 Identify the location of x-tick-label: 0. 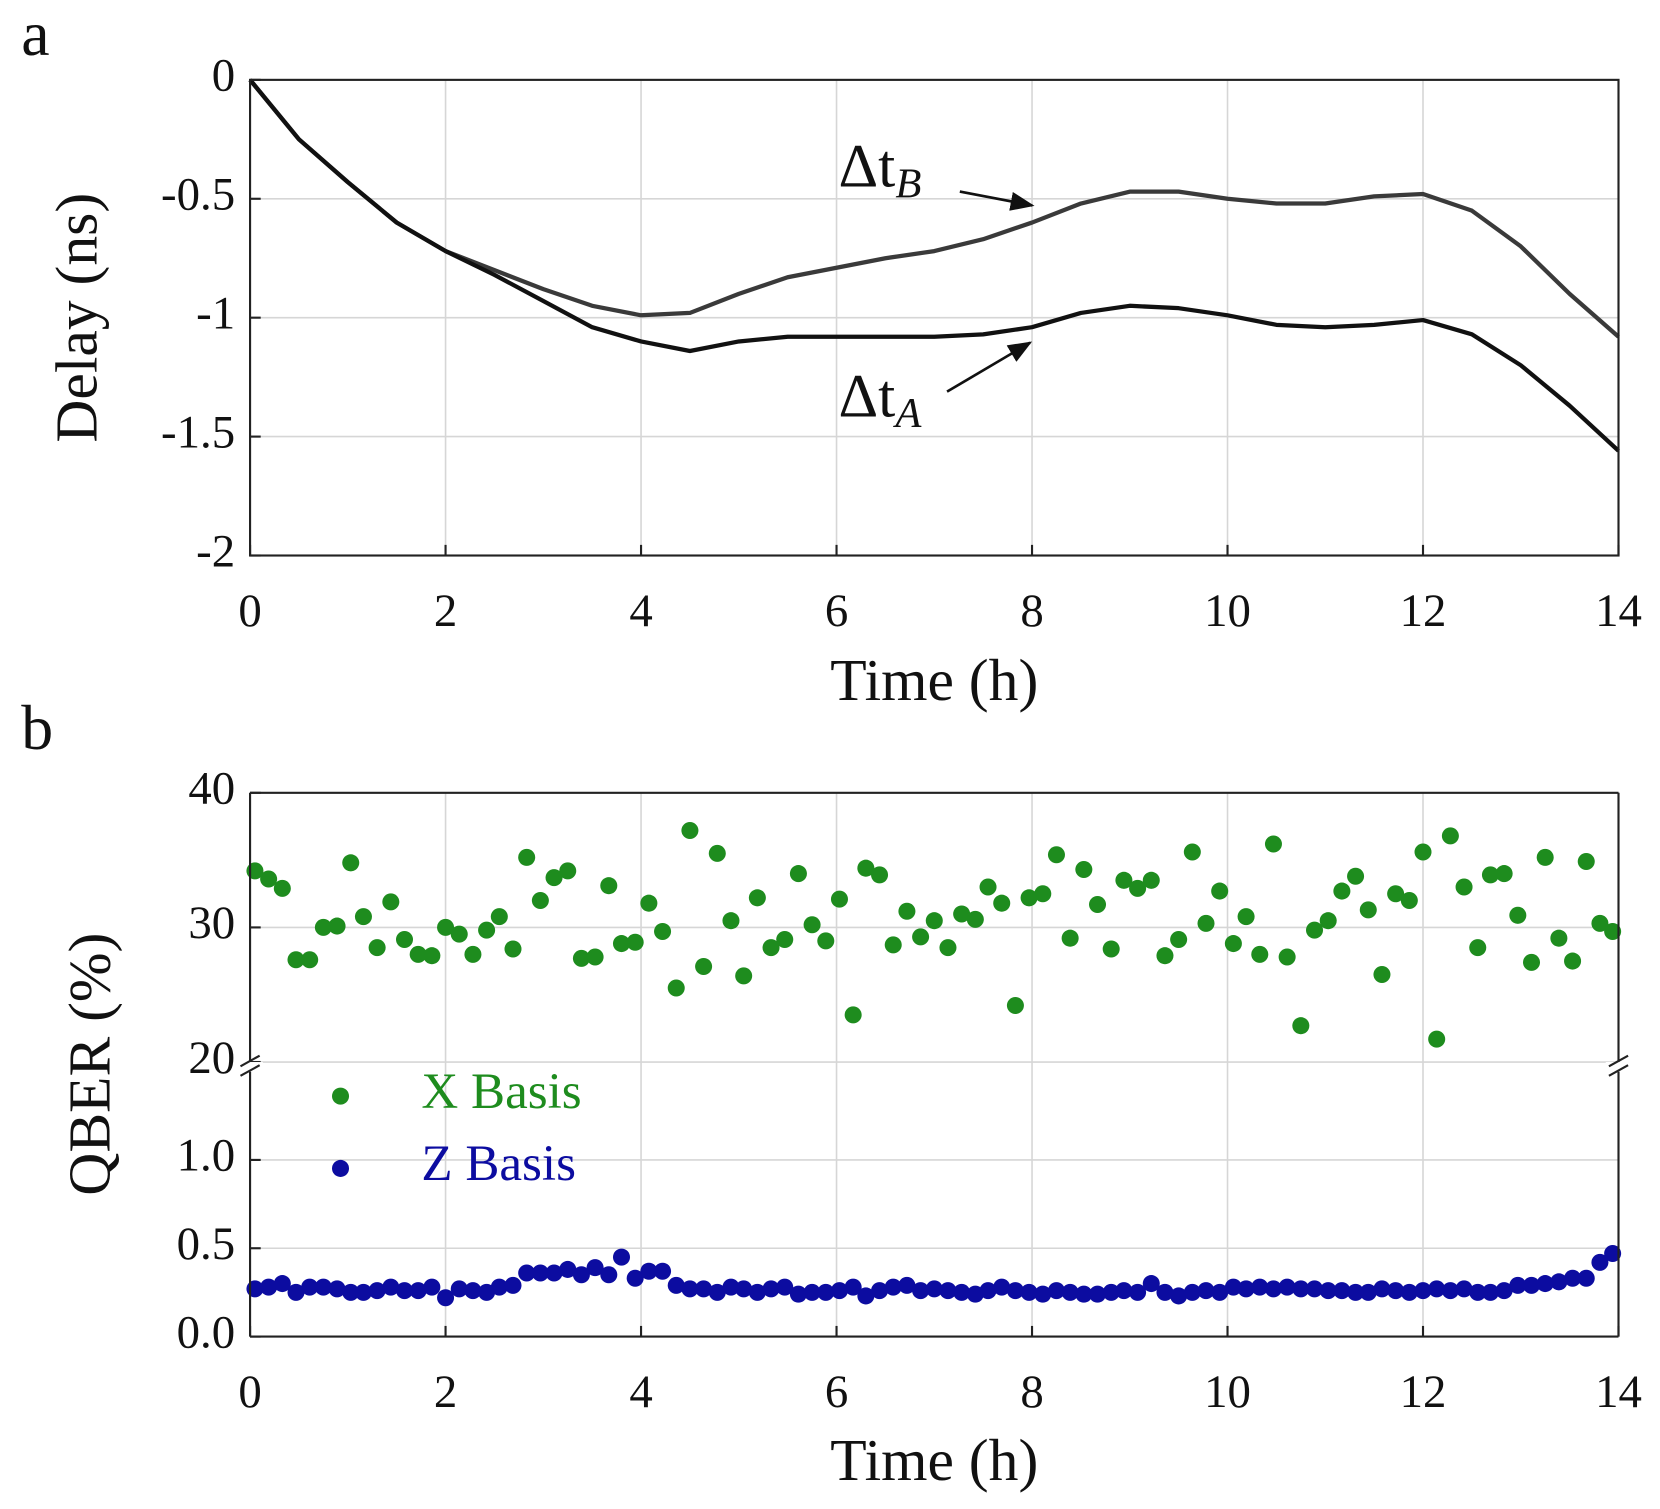
(249, 611).